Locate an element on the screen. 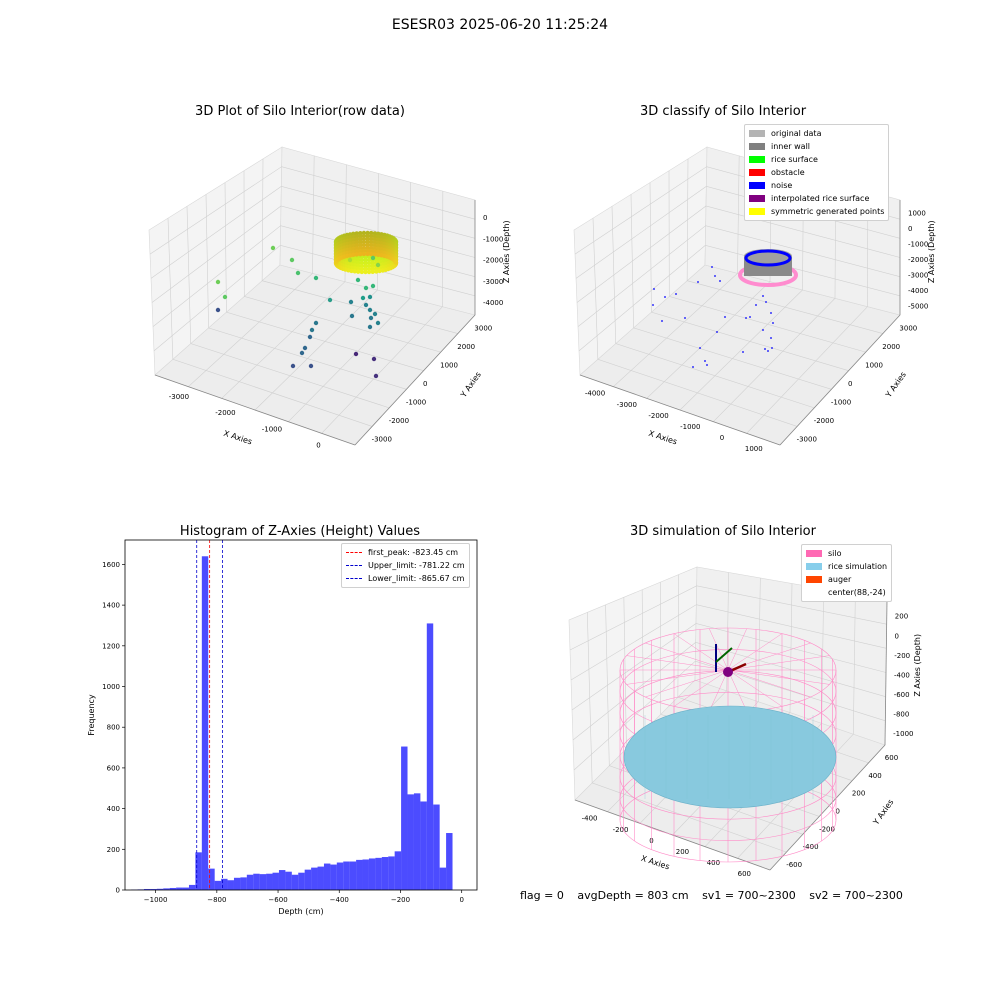  x-axis-label: X Axies is located at coordinates (237, 438).